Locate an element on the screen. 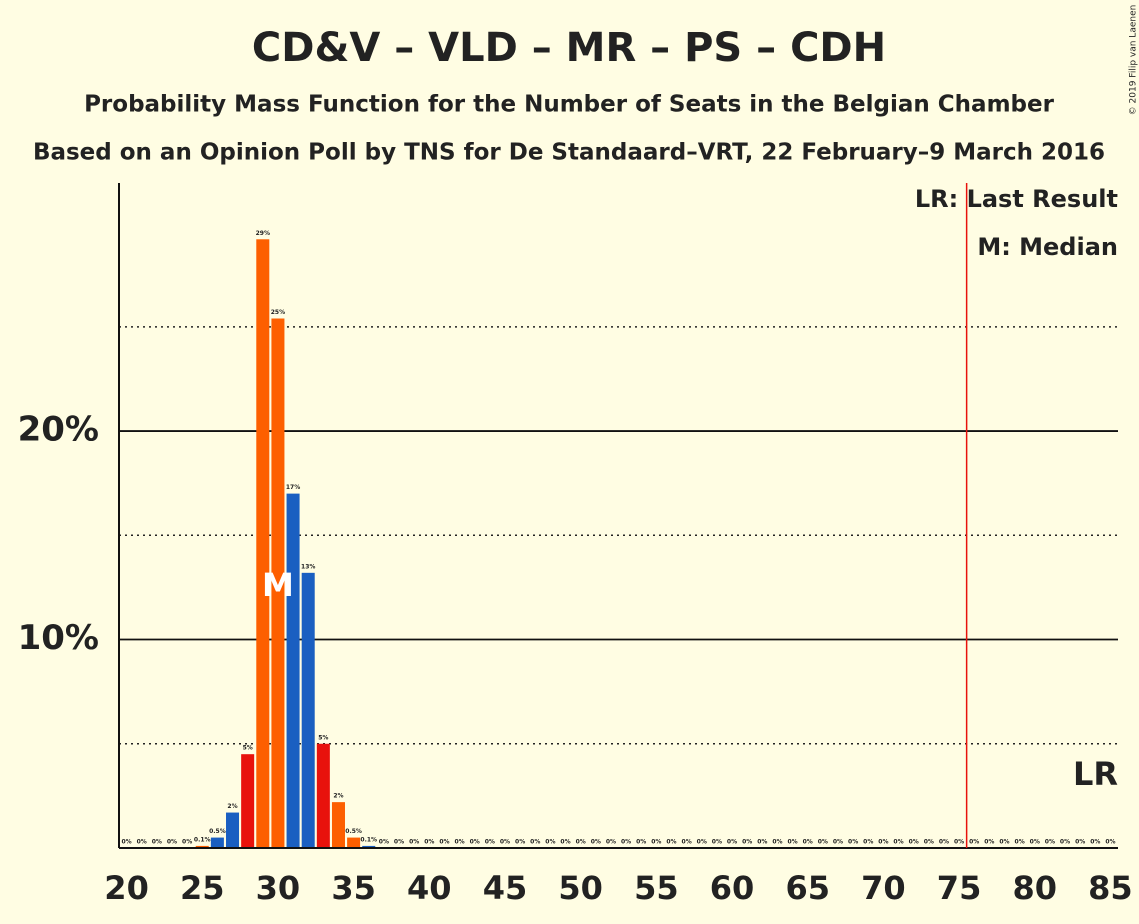  x-tick-label: 50 is located at coordinates (580, 888).